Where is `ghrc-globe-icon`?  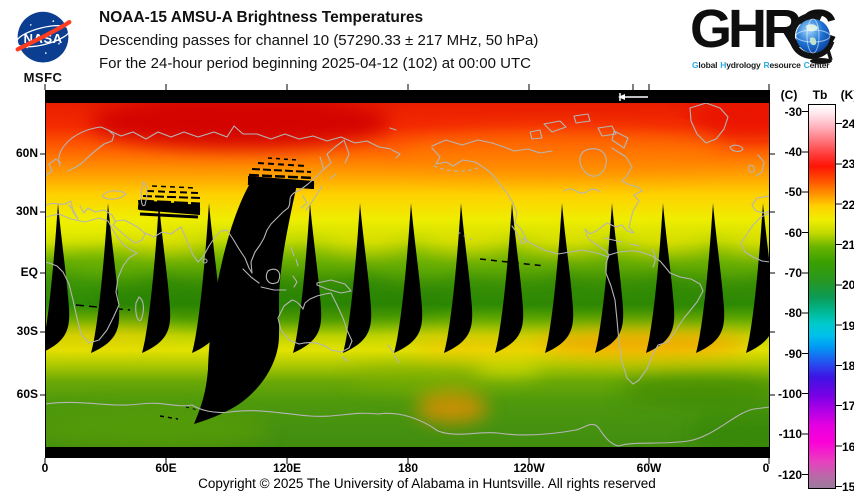
ghrc-globe-icon is located at coordinates (812, 38).